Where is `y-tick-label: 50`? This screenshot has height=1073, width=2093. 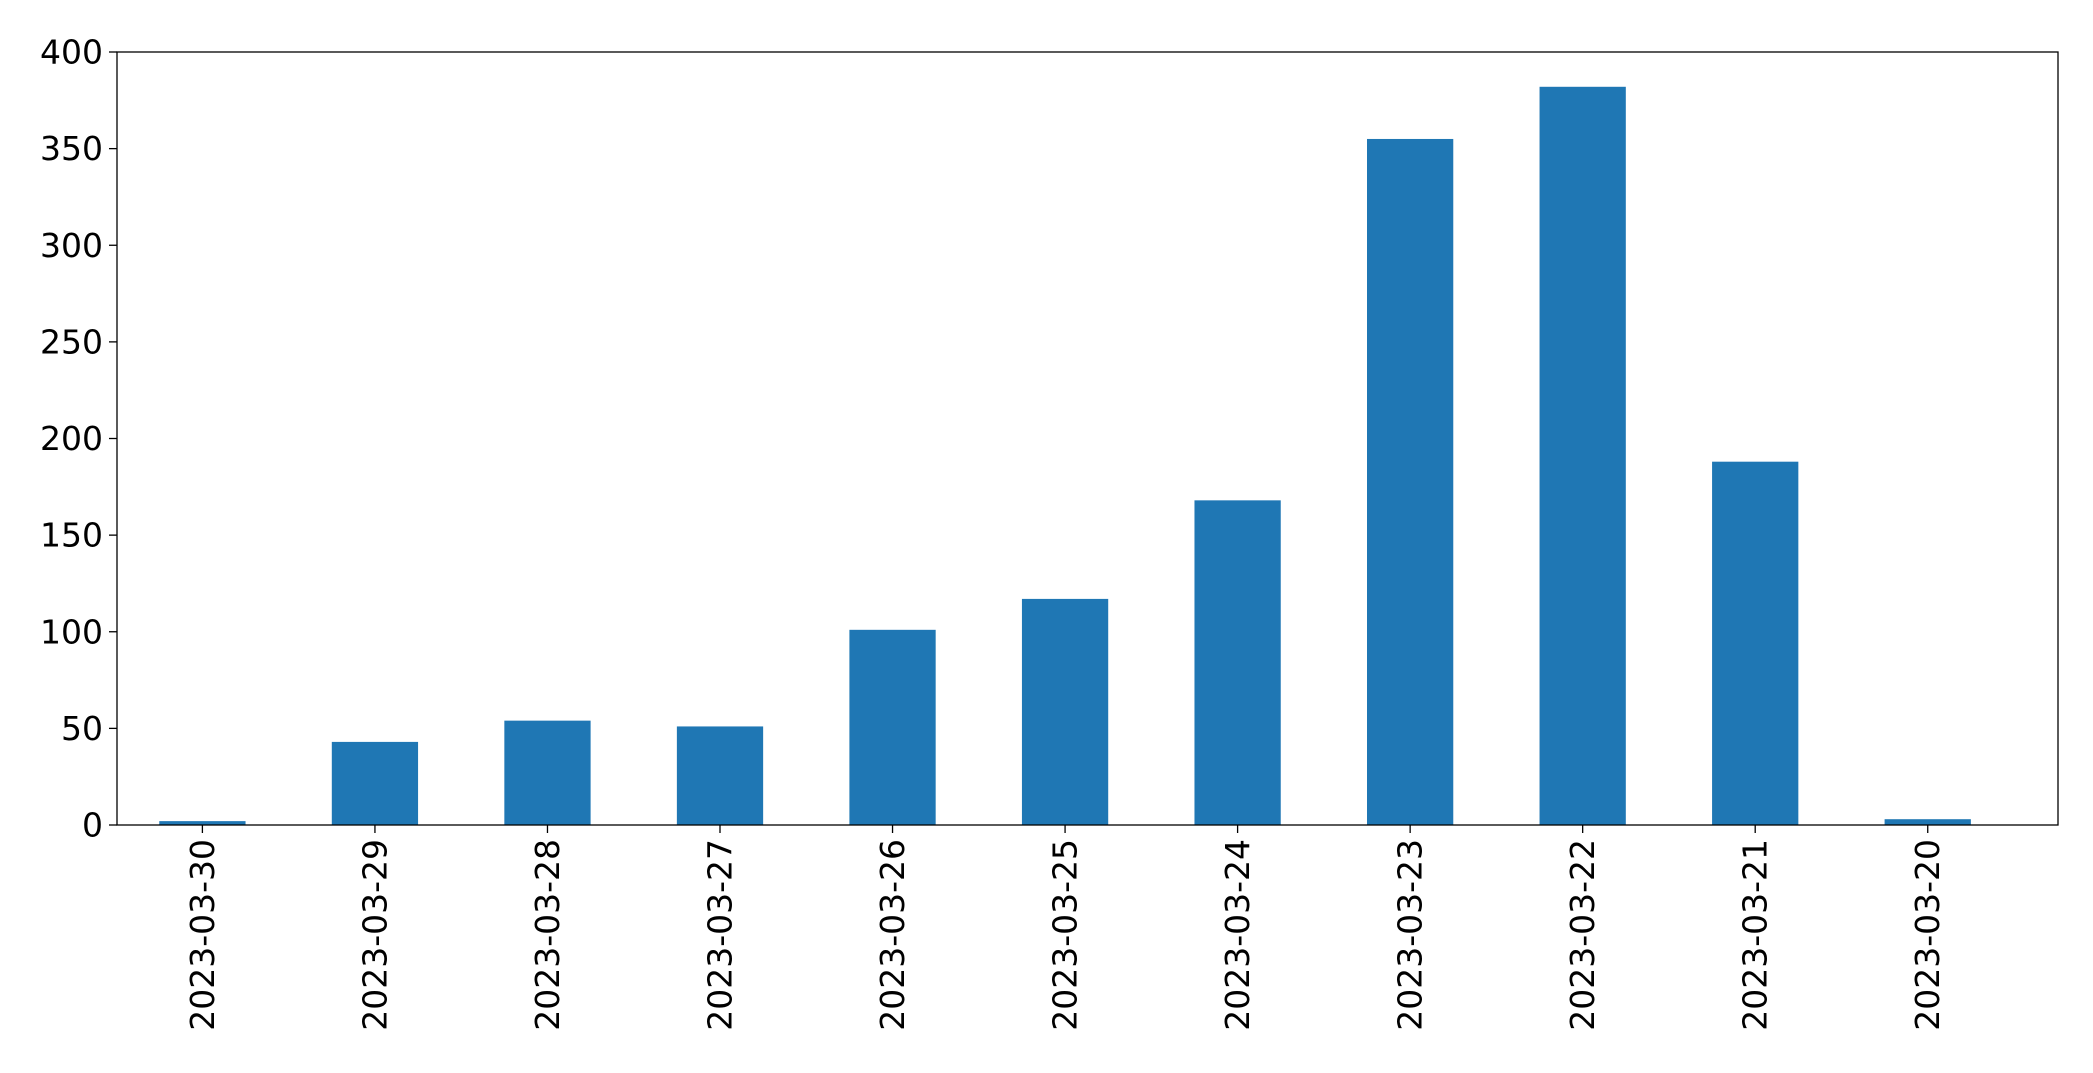
y-tick-label: 50 is located at coordinates (82, 728).